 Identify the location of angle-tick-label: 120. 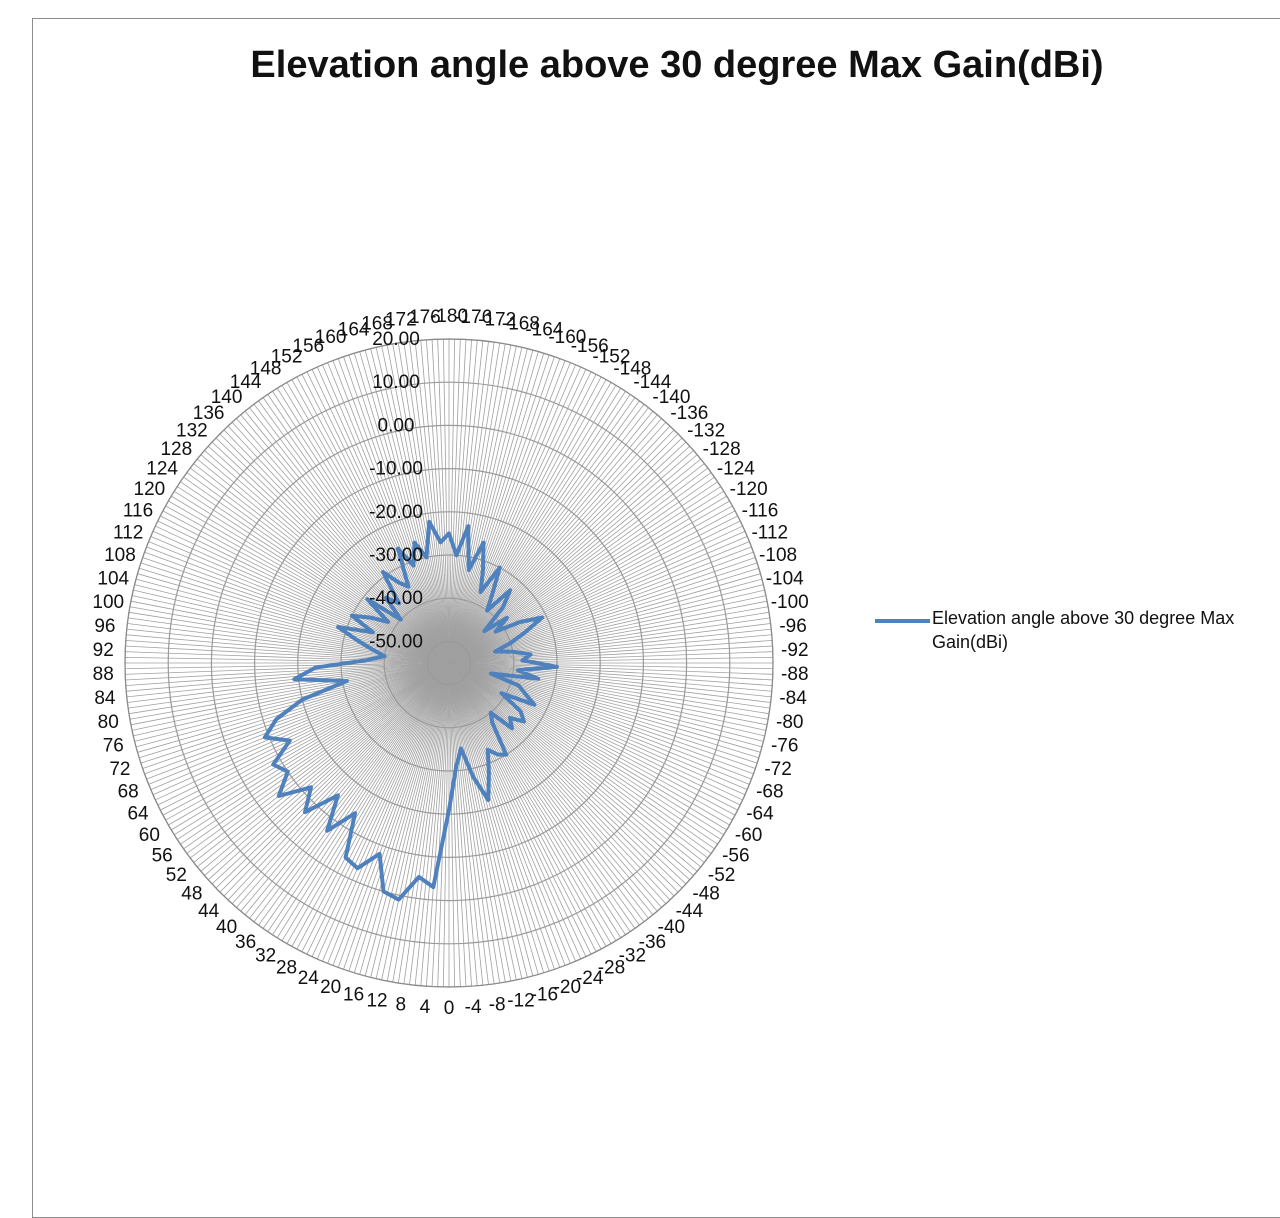
(150, 489).